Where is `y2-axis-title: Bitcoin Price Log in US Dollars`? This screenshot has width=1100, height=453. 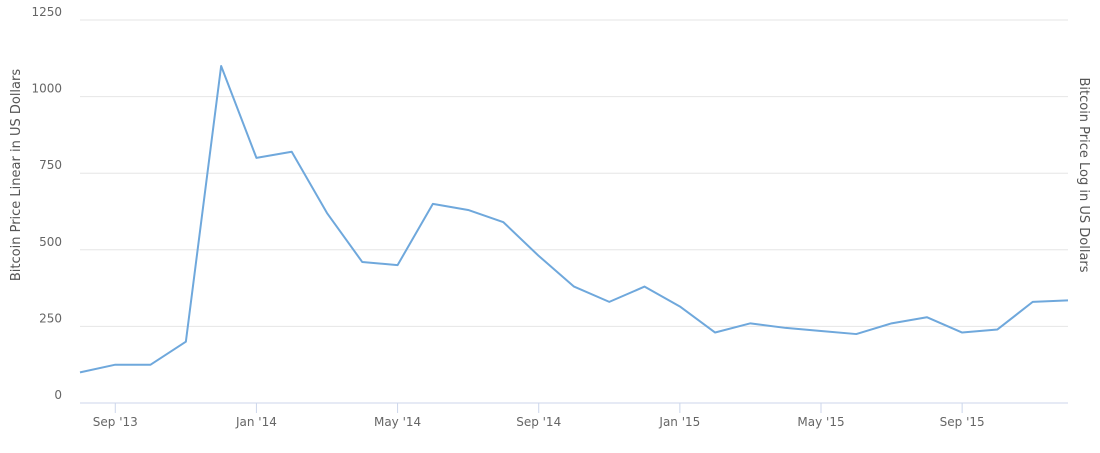
y2-axis-title: Bitcoin Price Log in US Dollars is located at coordinates (1083, 174).